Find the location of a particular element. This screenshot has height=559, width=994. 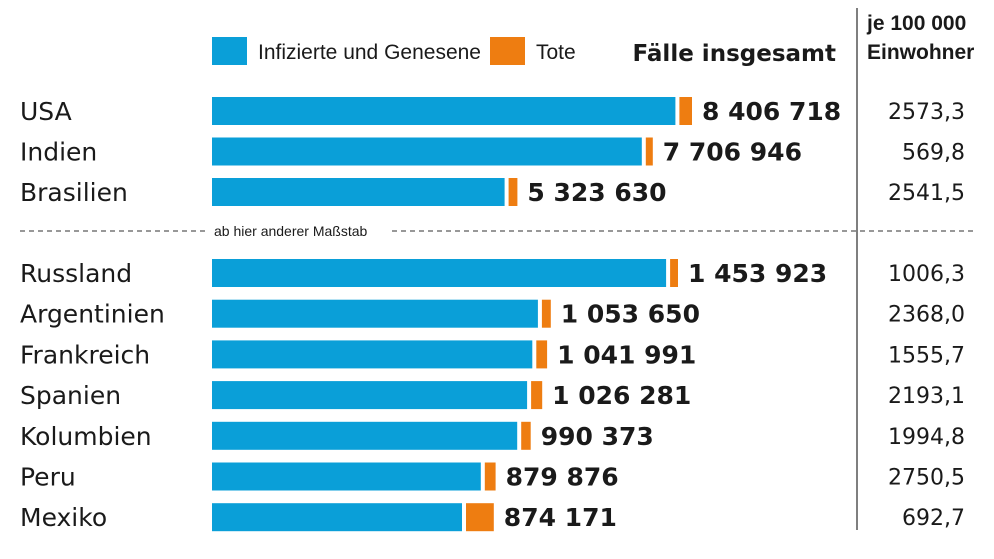

per-capita-heading-line2: Einwohner is located at coordinates (920, 52).